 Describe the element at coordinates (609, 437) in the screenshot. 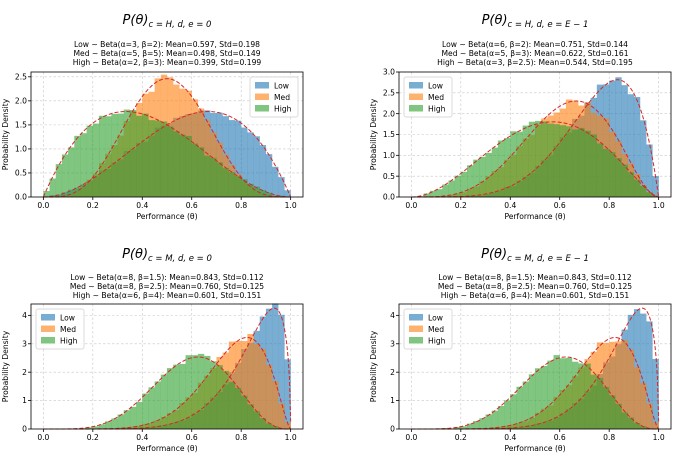

I see `x-tick-label: 0.8` at that location.